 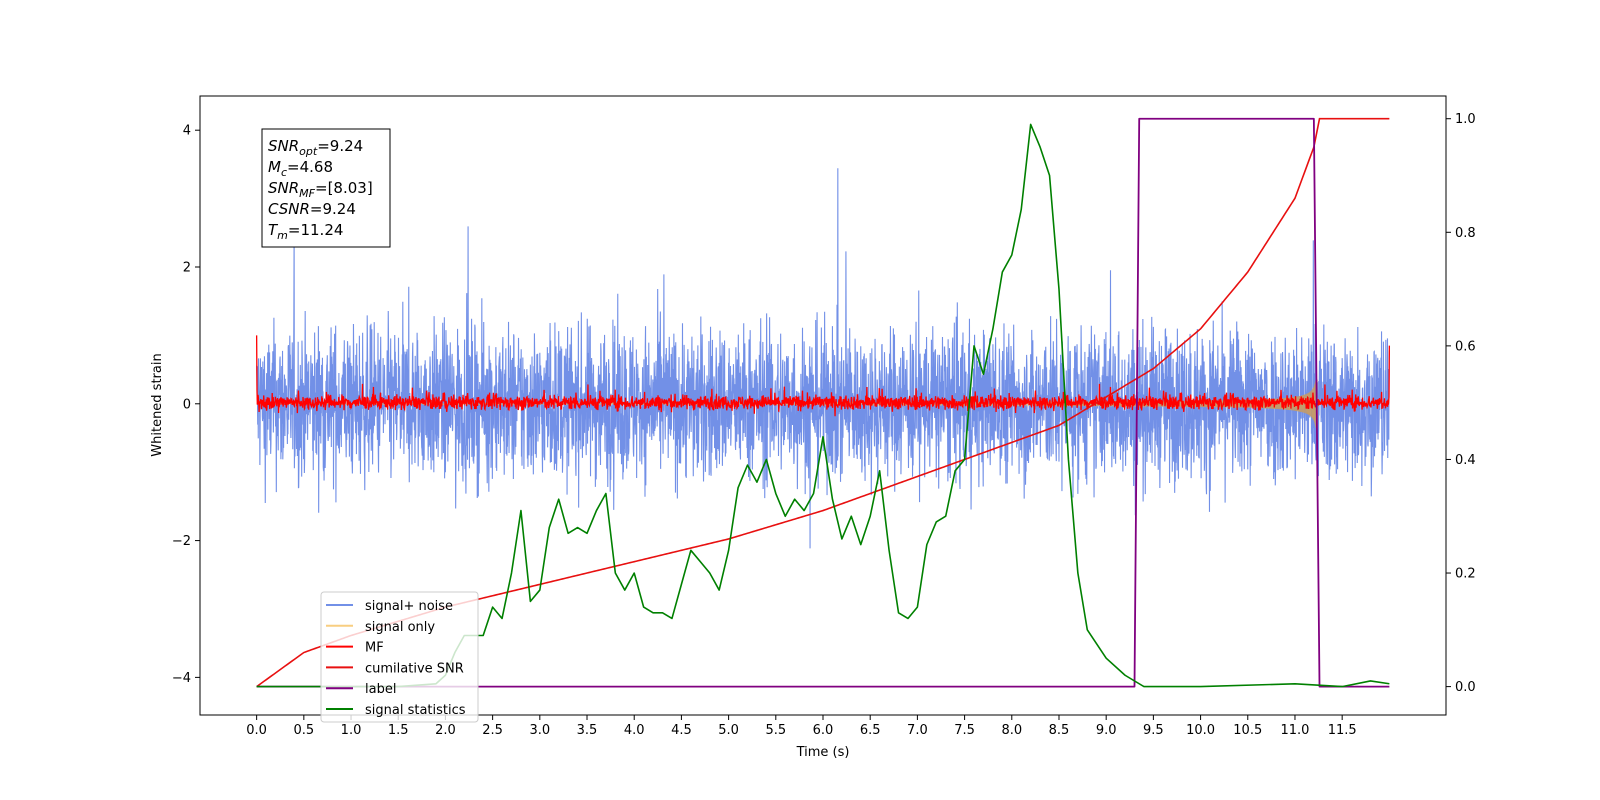 I want to click on annotation-line: Mc=4.68, so click(x=300, y=168).